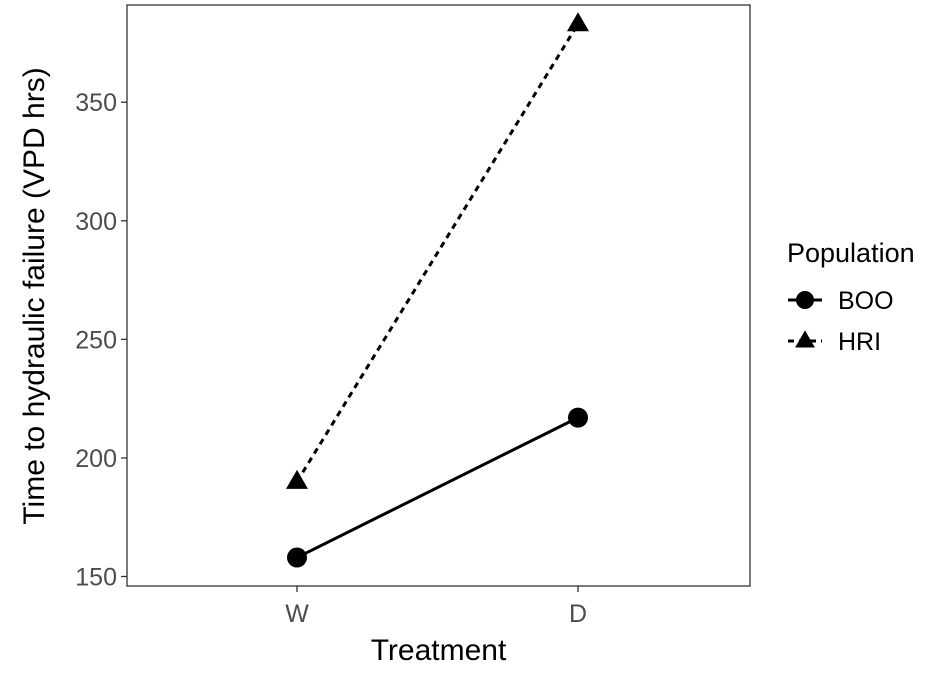 This screenshot has height=678, width=950. What do you see at coordinates (96, 578) in the screenshot?
I see `y-tick-label: 150` at bounding box center [96, 578].